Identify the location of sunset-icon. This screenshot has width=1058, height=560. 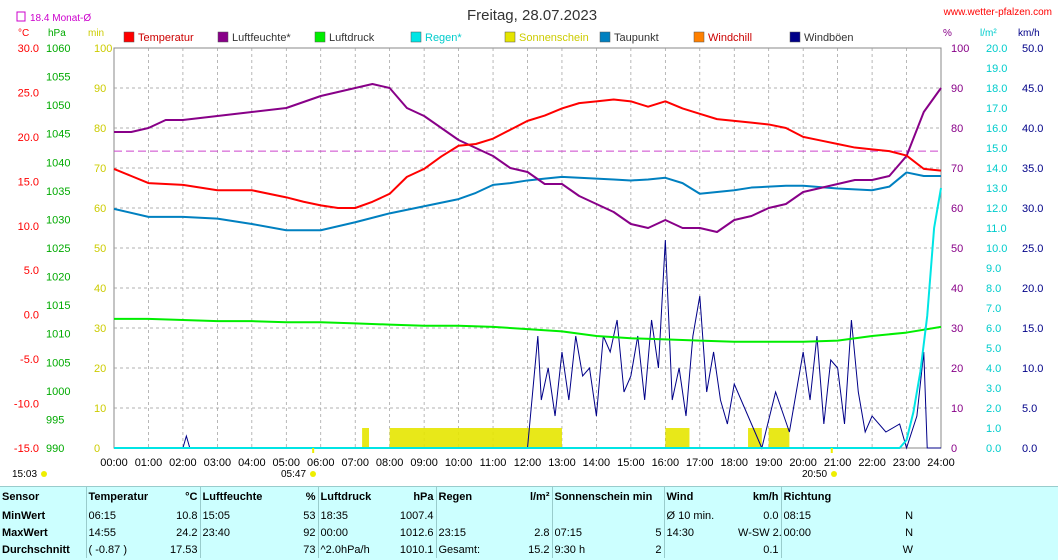
(834, 474).